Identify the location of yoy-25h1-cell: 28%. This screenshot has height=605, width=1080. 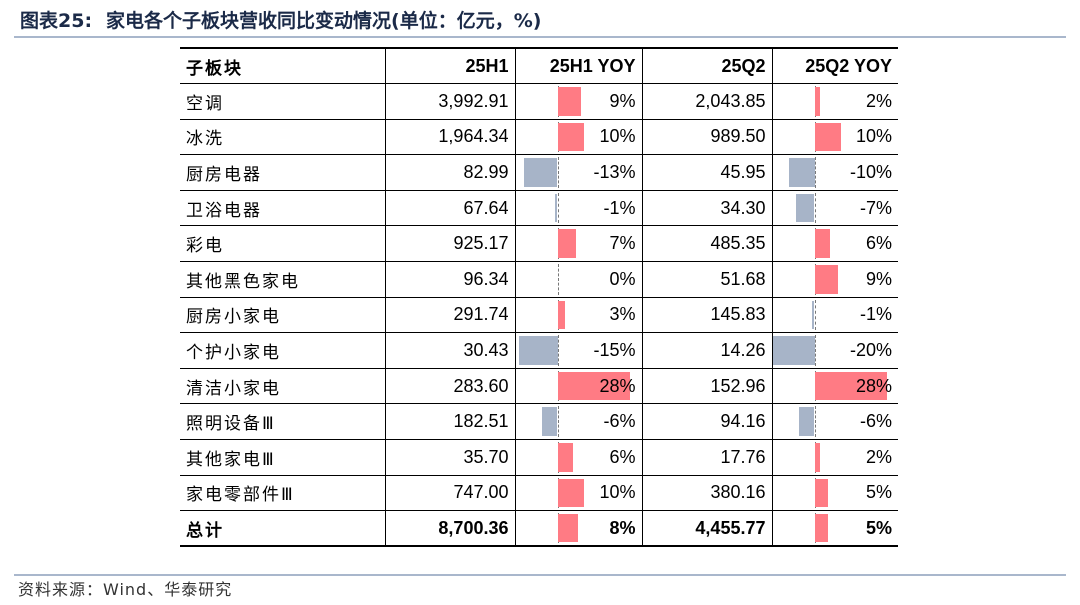
(579, 386).